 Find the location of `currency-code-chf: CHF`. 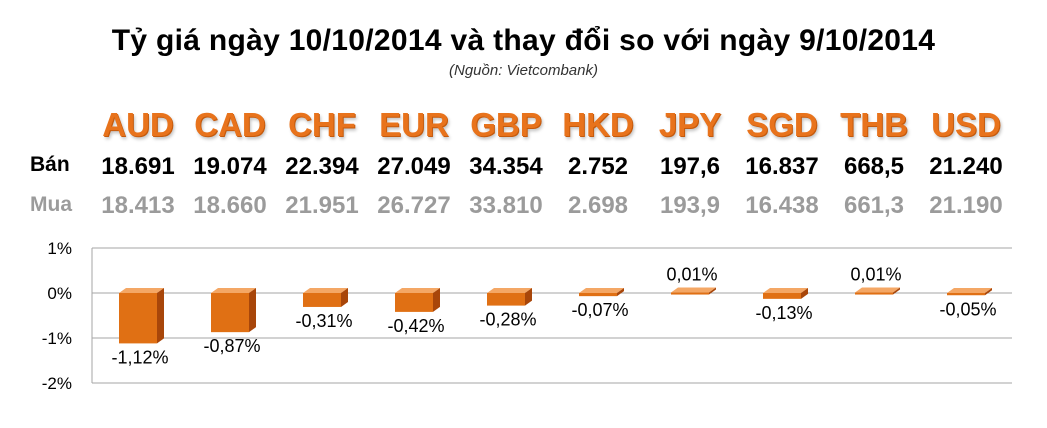

currency-code-chf: CHF is located at coordinates (322, 124).